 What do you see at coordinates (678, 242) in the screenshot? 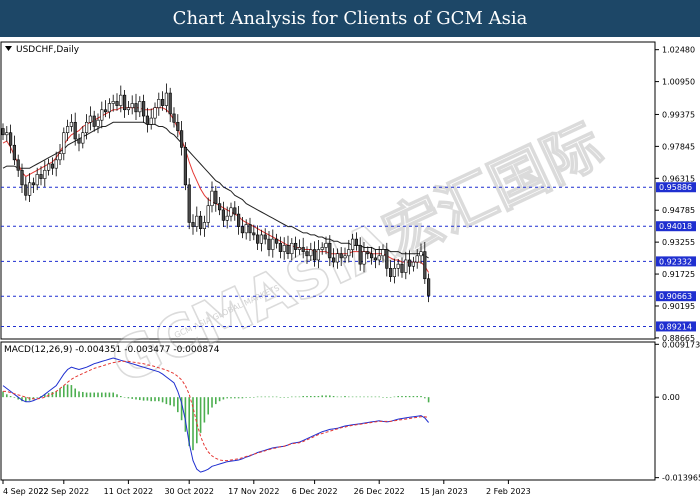
I see `price-tick-label: 0.93255` at bounding box center [678, 242].